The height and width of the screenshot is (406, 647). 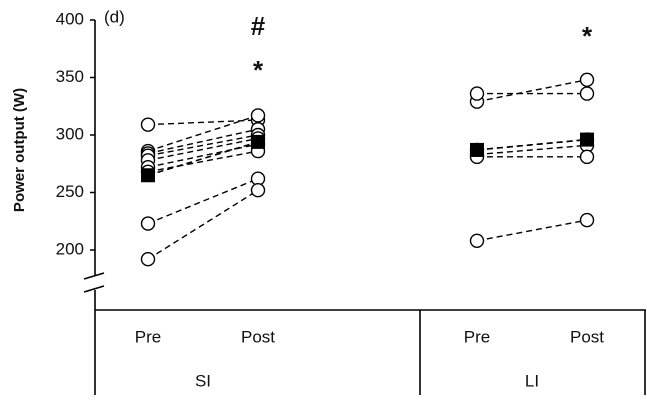 What do you see at coordinates (70, 248) in the screenshot?
I see `y-tick-label: 200` at bounding box center [70, 248].